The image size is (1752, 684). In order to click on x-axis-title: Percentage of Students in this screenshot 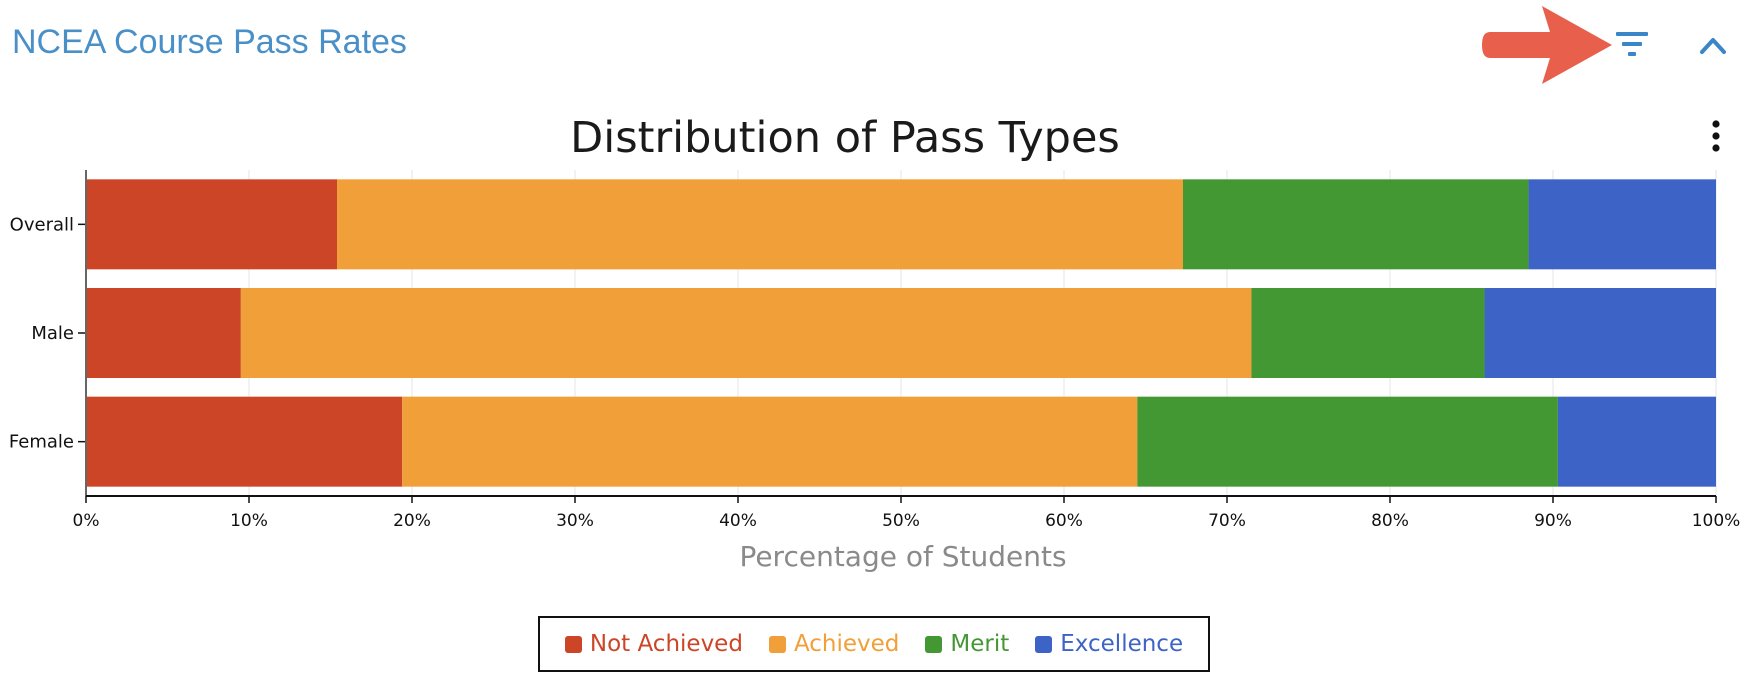, I will do `click(902, 556)`.